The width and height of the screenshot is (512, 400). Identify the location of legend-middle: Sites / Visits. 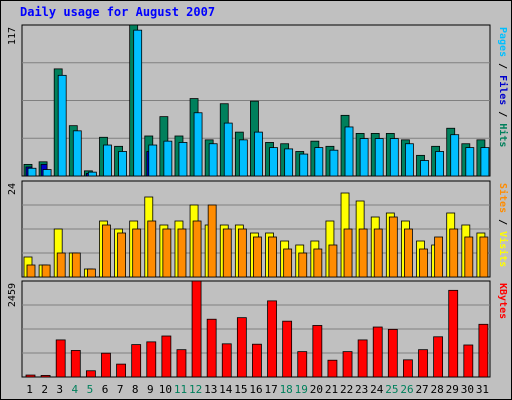
(503, 225).